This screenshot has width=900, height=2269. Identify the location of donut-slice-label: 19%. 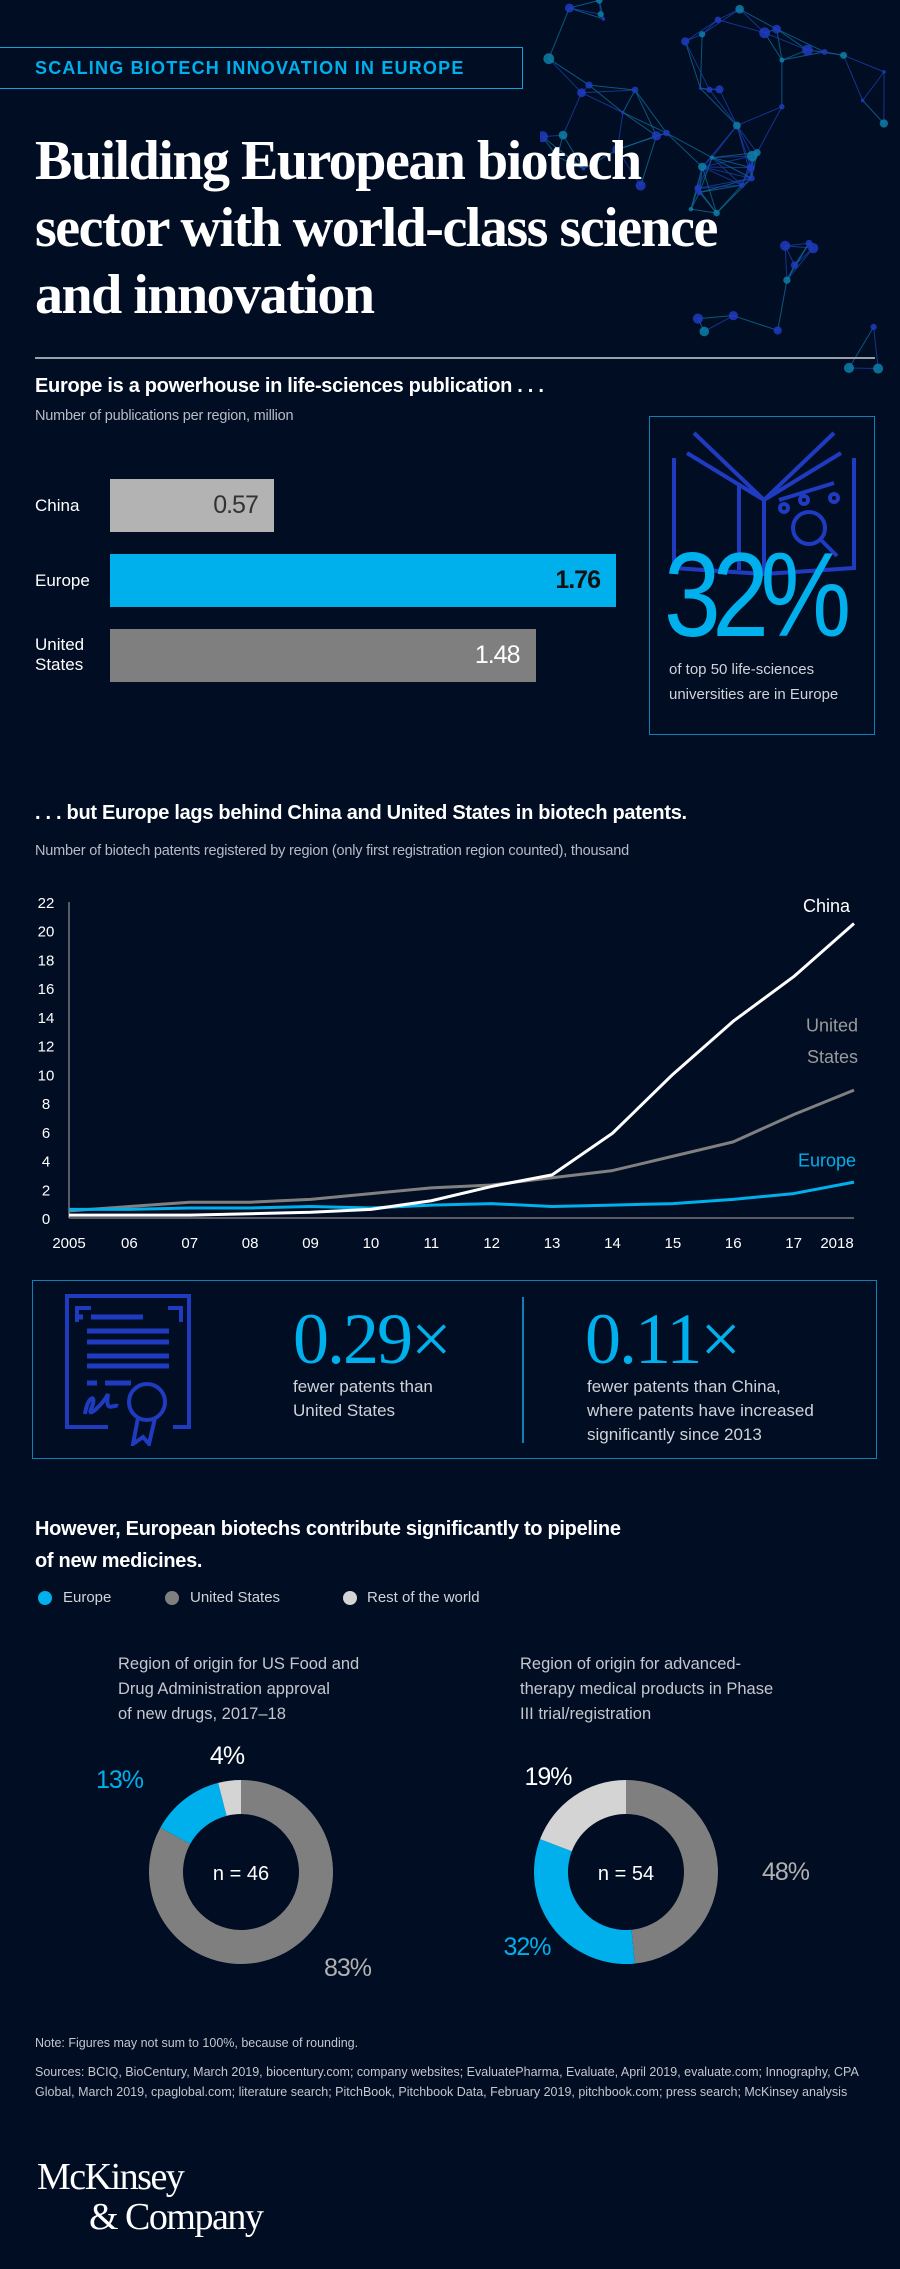
(548, 1777).